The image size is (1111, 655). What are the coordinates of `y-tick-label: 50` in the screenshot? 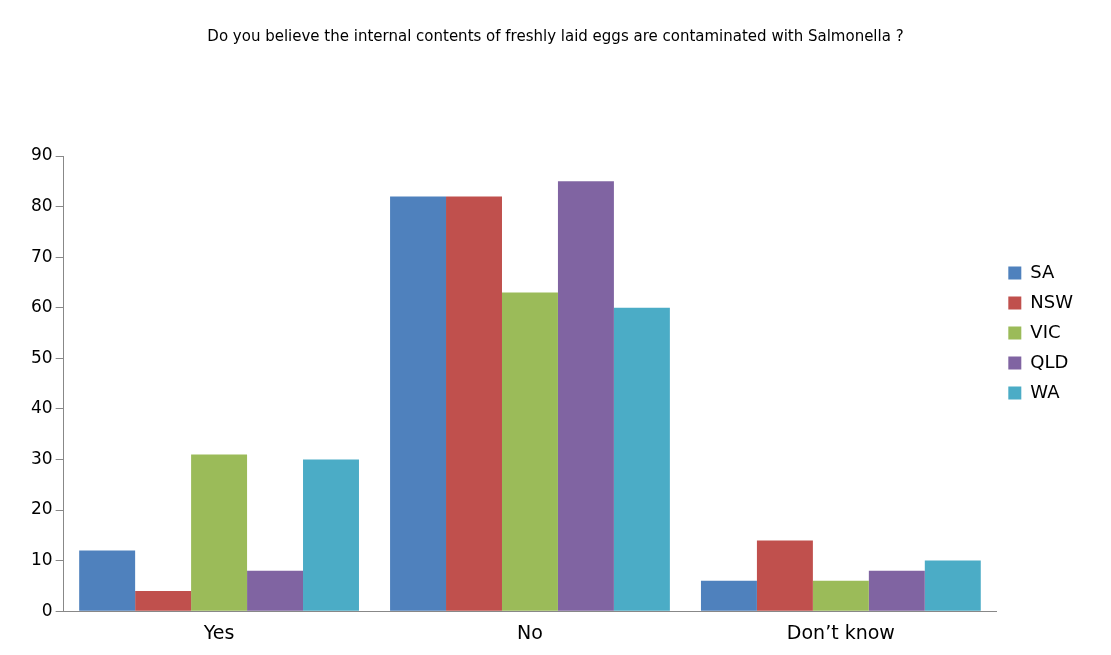 It's located at (41, 356).